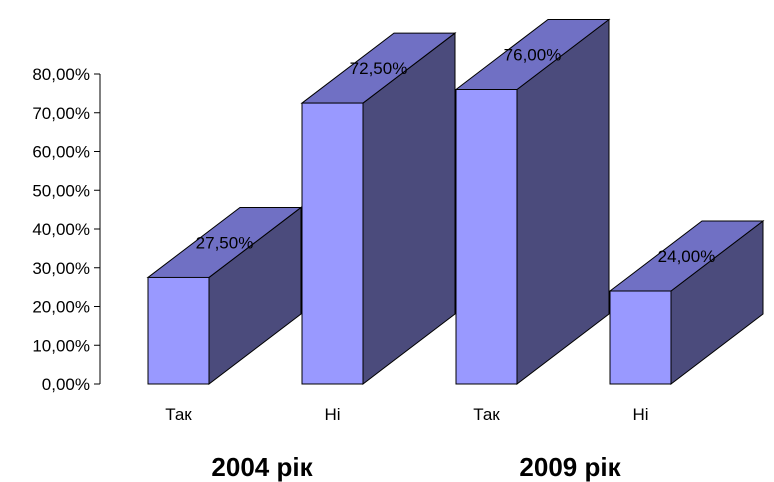  Describe the element at coordinates (225, 242) in the screenshot. I see `data-label: 27,50%` at that location.